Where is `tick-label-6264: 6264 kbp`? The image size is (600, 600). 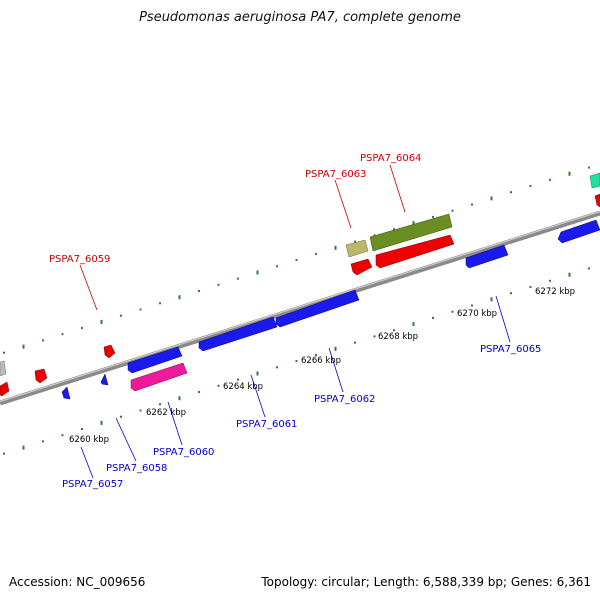 tick-label-6264: 6264 kbp is located at coordinates (243, 387).